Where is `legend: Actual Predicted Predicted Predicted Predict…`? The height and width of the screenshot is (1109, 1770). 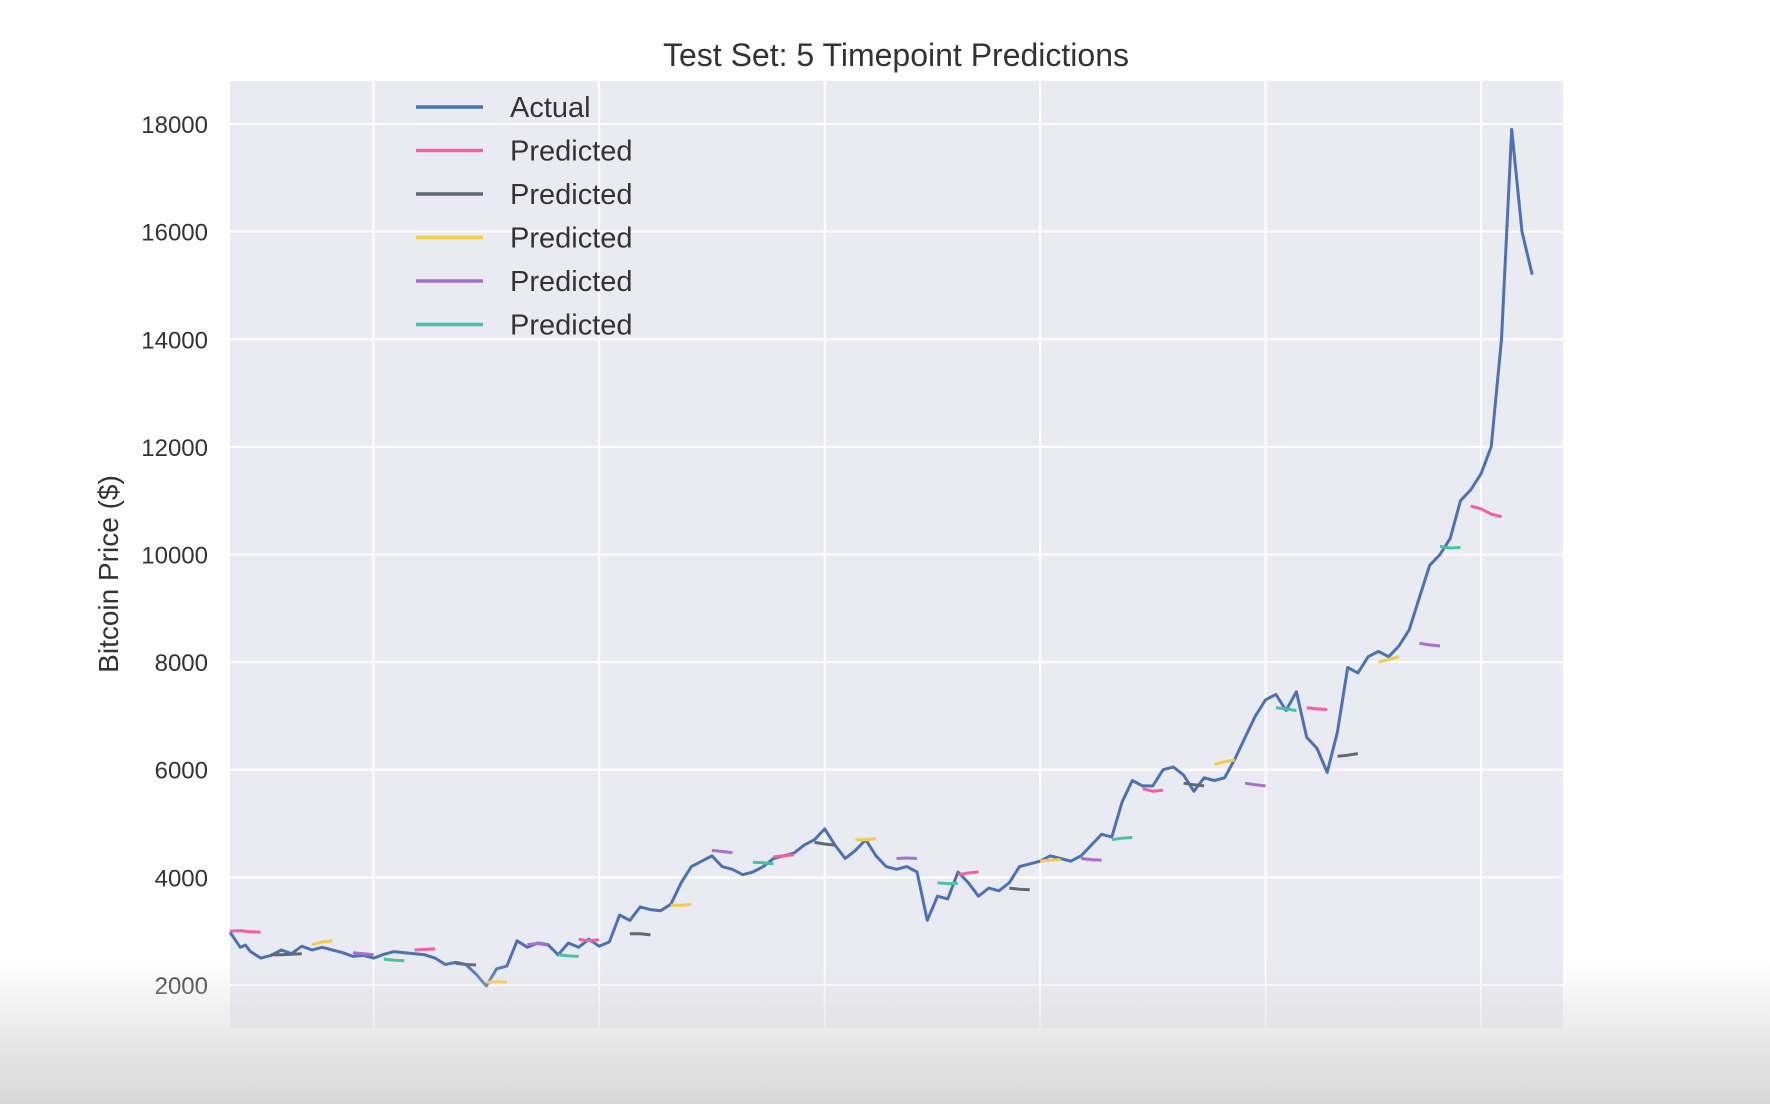 legend: Actual Predicted Predicted Predicted Predict… is located at coordinates (524, 217).